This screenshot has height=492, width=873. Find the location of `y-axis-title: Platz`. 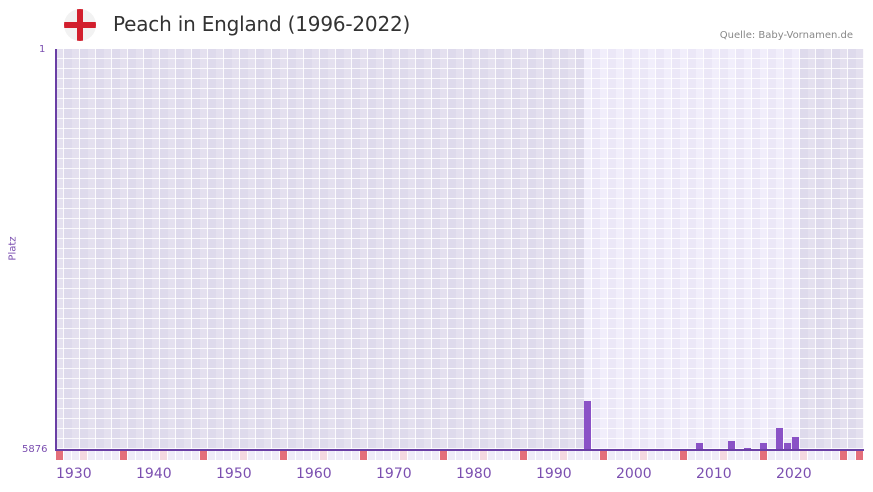

y-axis-title: Platz is located at coordinates (13, 248).